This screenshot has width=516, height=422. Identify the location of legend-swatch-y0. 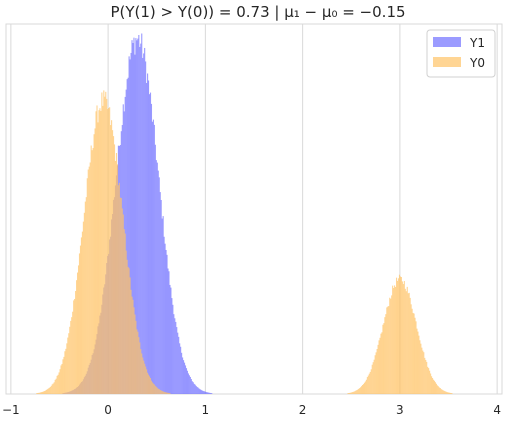
(447, 62).